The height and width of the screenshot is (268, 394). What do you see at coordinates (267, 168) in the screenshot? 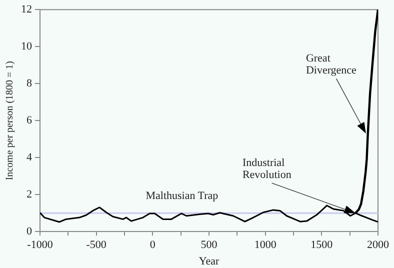
I see `annotation: Industrial Revolution` at bounding box center [267, 168].